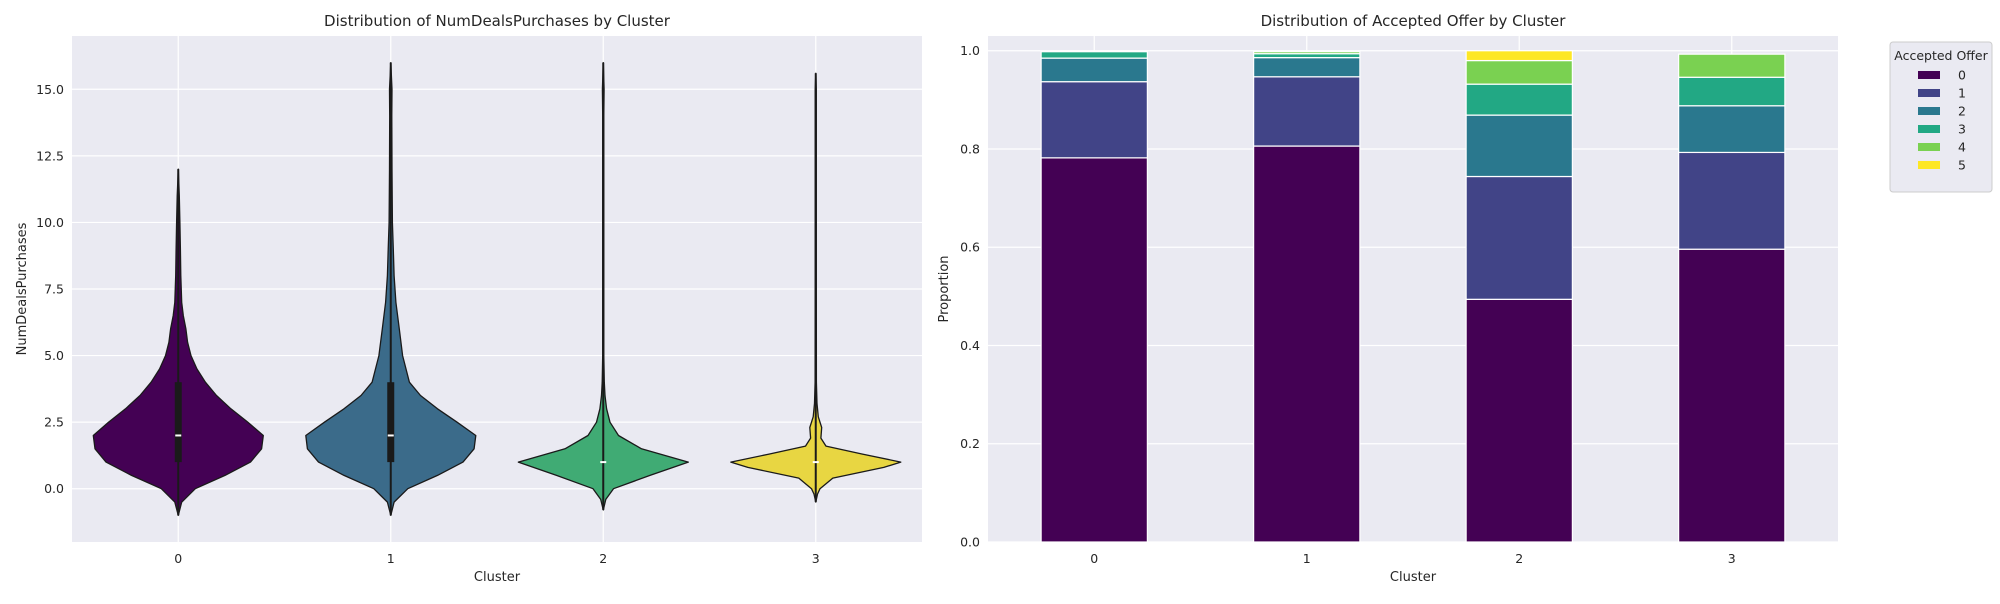  Describe the element at coordinates (50, 89) in the screenshot. I see `violin-y-tick-label: 15.0` at that location.